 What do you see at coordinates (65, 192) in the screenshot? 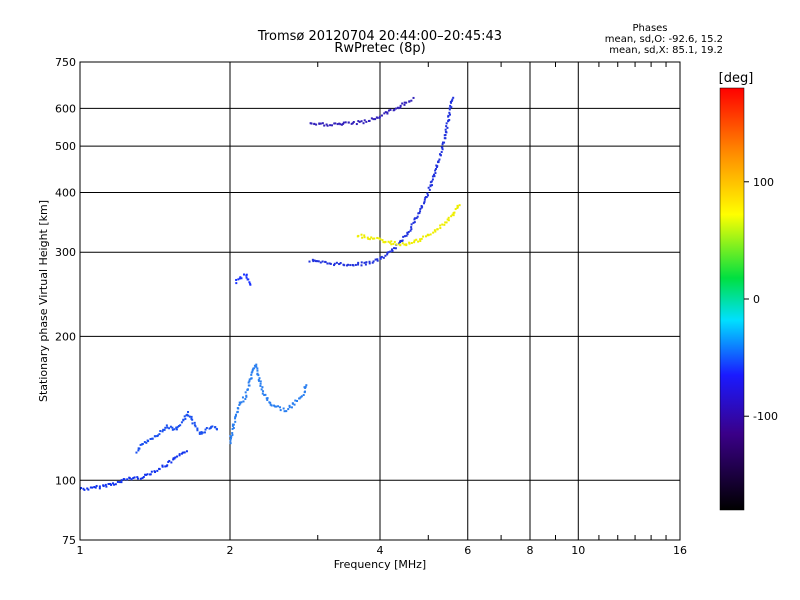
I see `y-tick-label: 400` at bounding box center [65, 192].